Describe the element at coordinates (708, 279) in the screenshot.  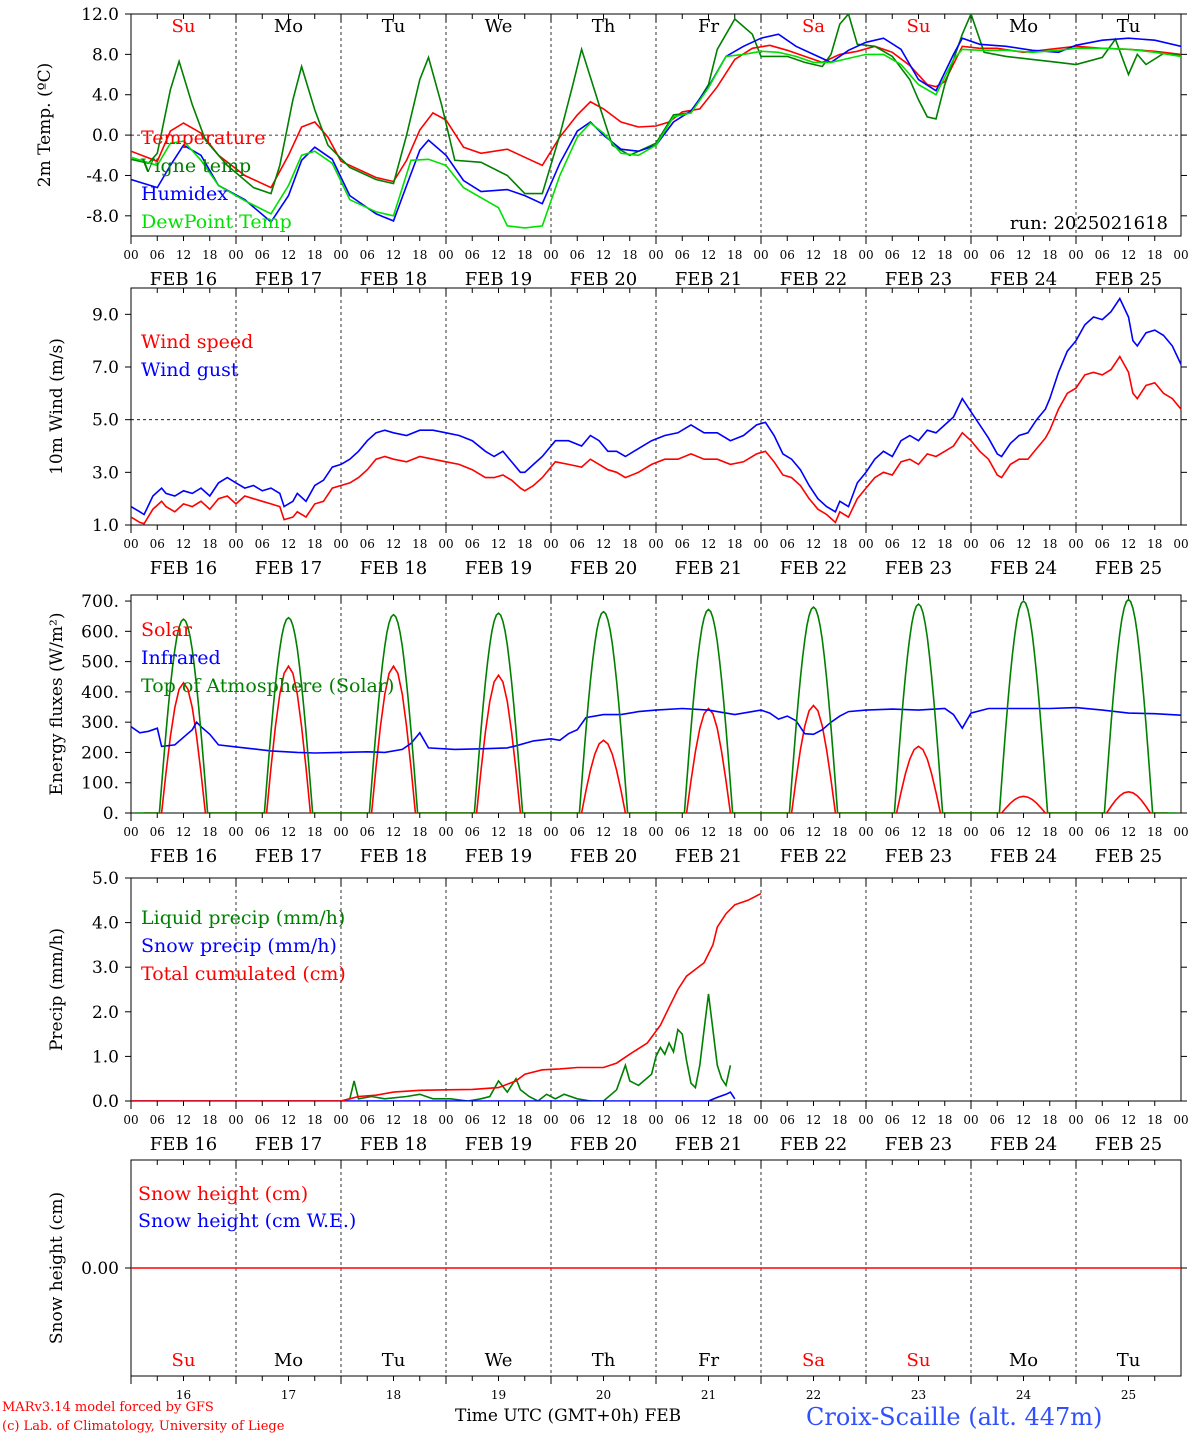
I see `date-label: FEB 21` at that location.